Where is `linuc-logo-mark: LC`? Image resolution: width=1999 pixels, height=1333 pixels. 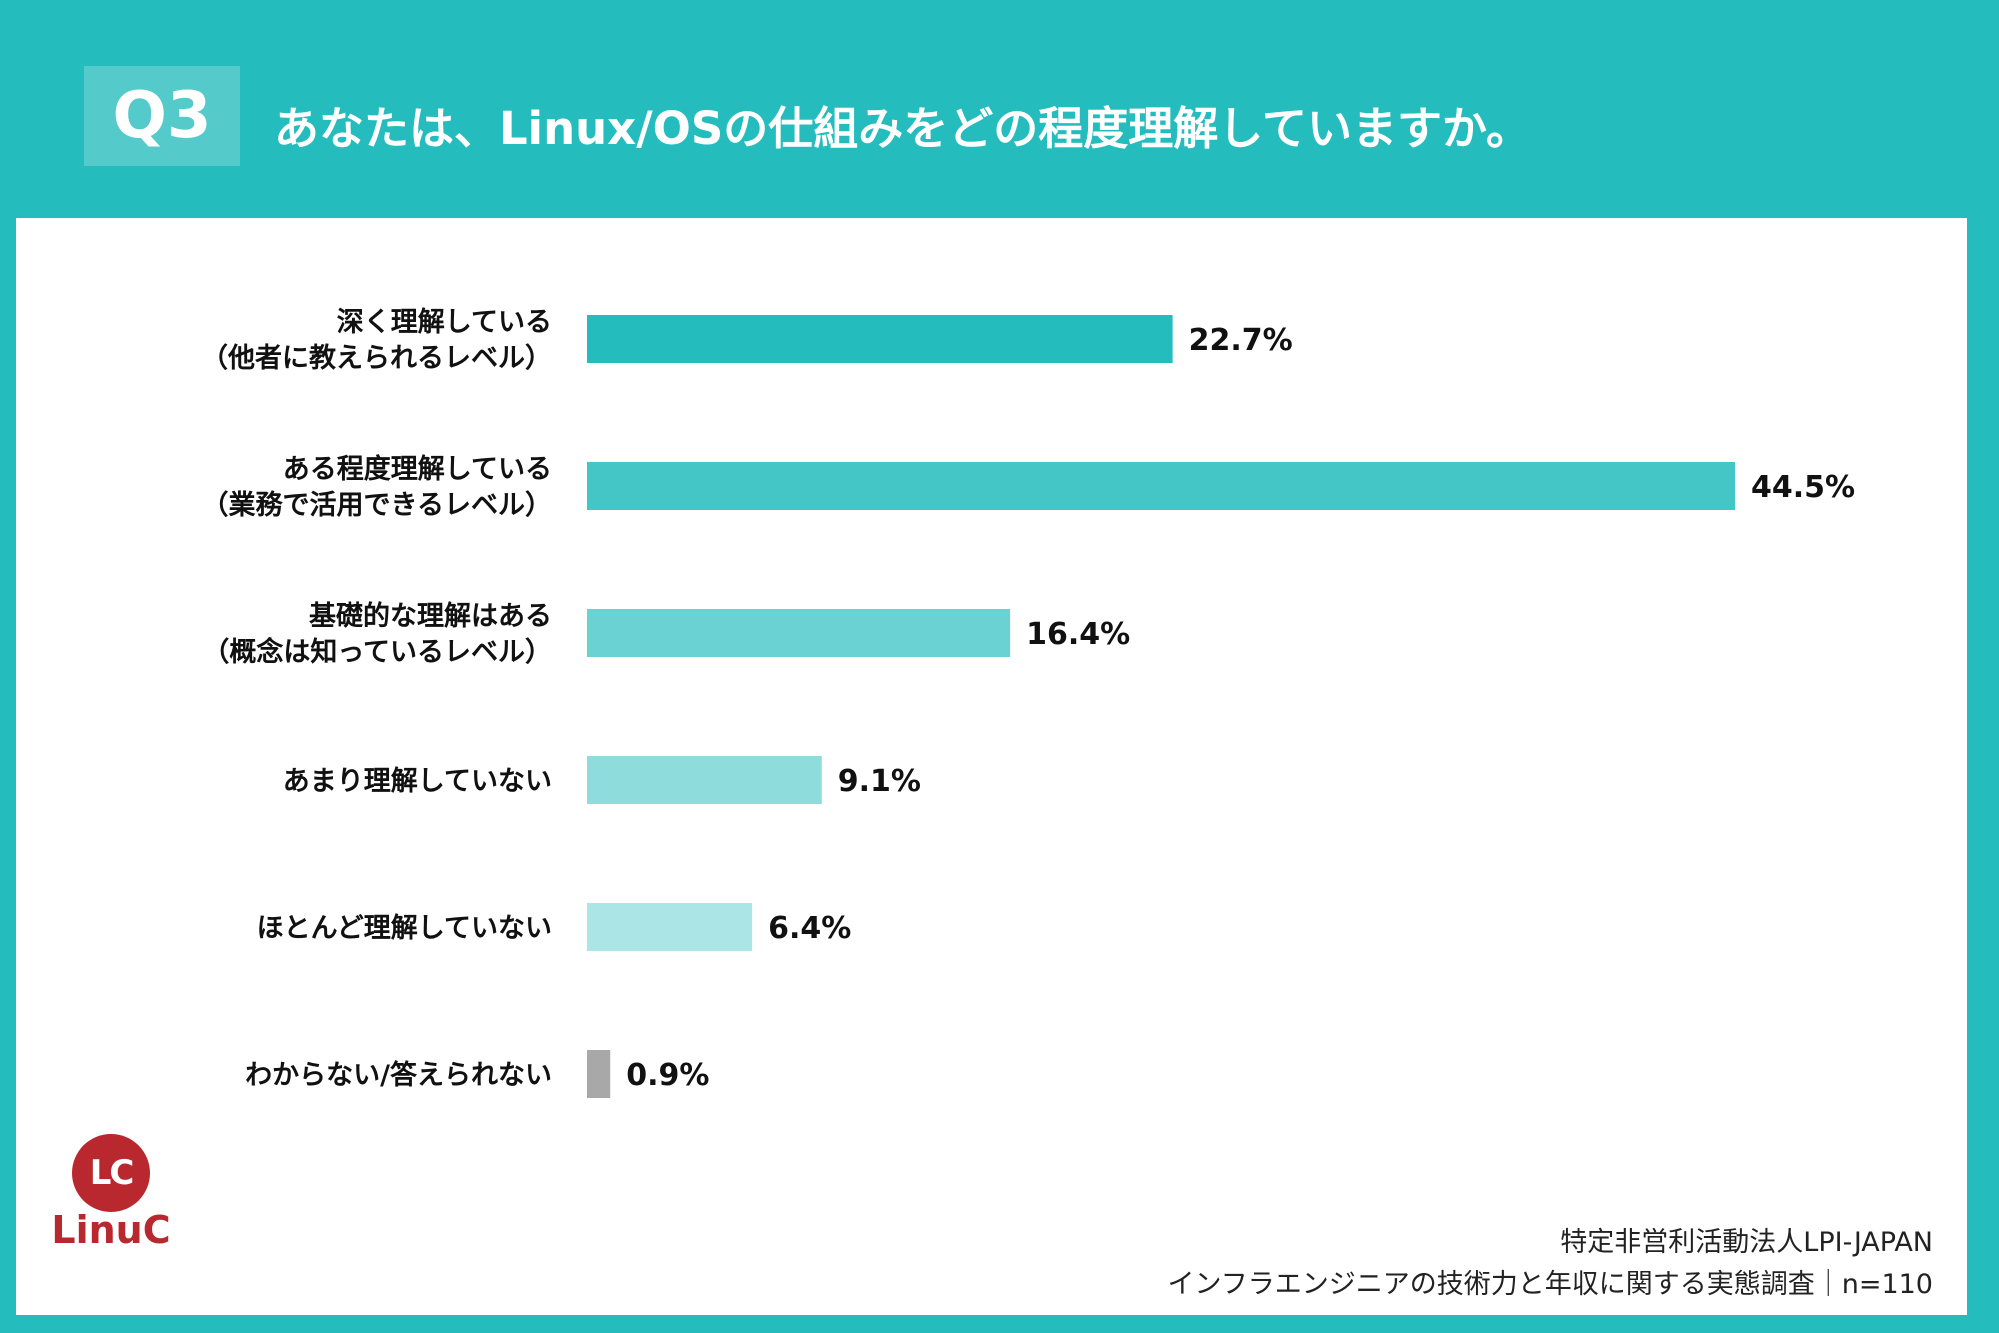
linuc-logo-mark: LC is located at coordinates (111, 1173).